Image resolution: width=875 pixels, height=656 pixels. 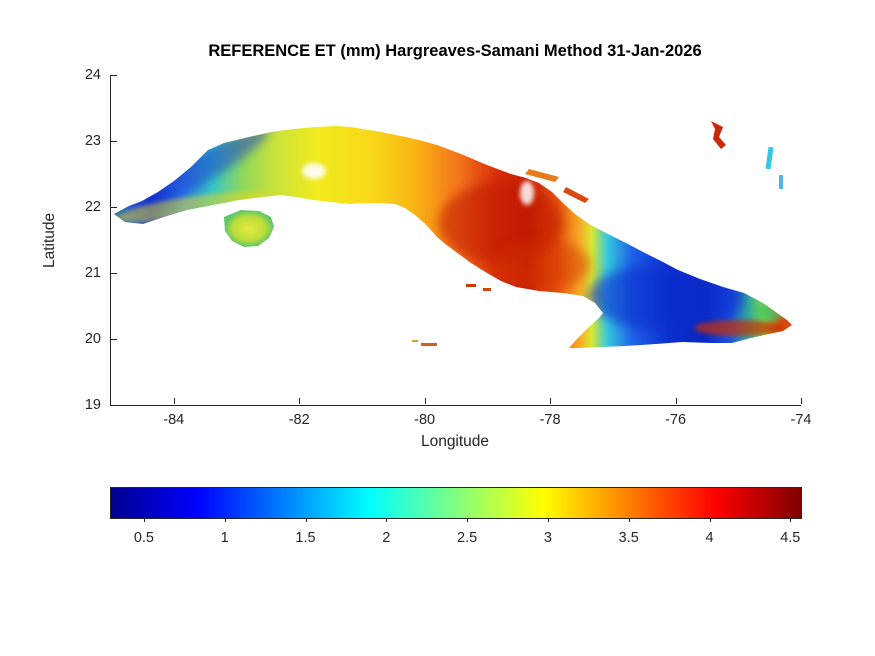 I want to click on colorbar-tick-labels: 0.5 1 1.5 2 2.5 3 3.5 4 4.5, so click(x=455, y=535).